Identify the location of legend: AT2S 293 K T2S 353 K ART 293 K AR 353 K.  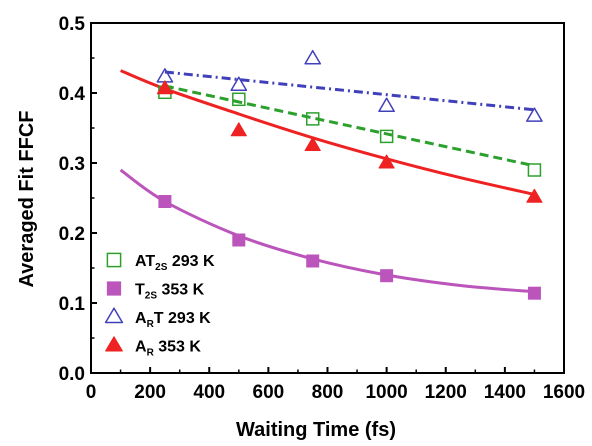
(159, 305).